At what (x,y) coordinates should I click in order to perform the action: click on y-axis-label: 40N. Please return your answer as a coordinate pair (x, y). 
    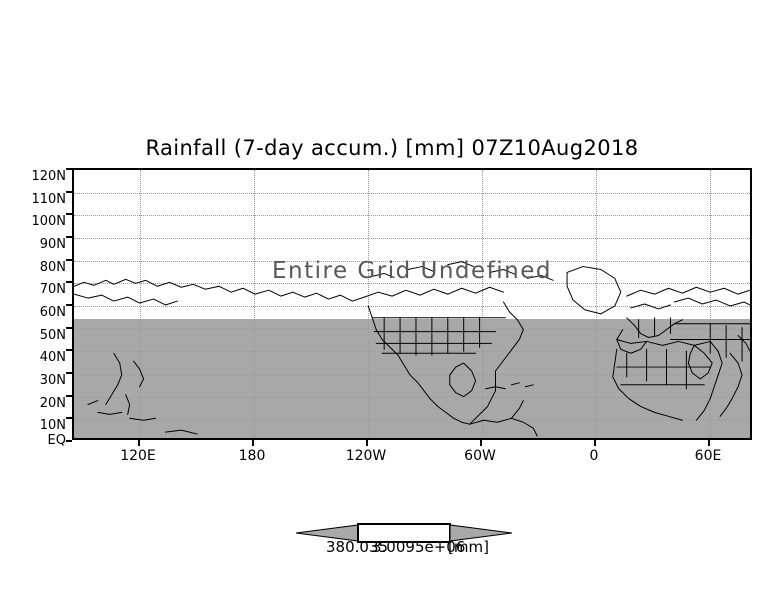
    Looking at the image, I should click on (52, 358).